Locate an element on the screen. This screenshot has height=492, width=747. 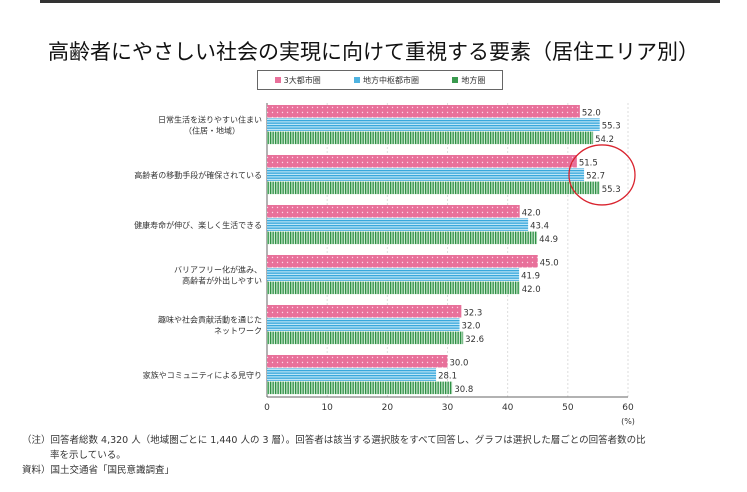
legend-item-0: 3大都市圏 is located at coordinates (297, 80).